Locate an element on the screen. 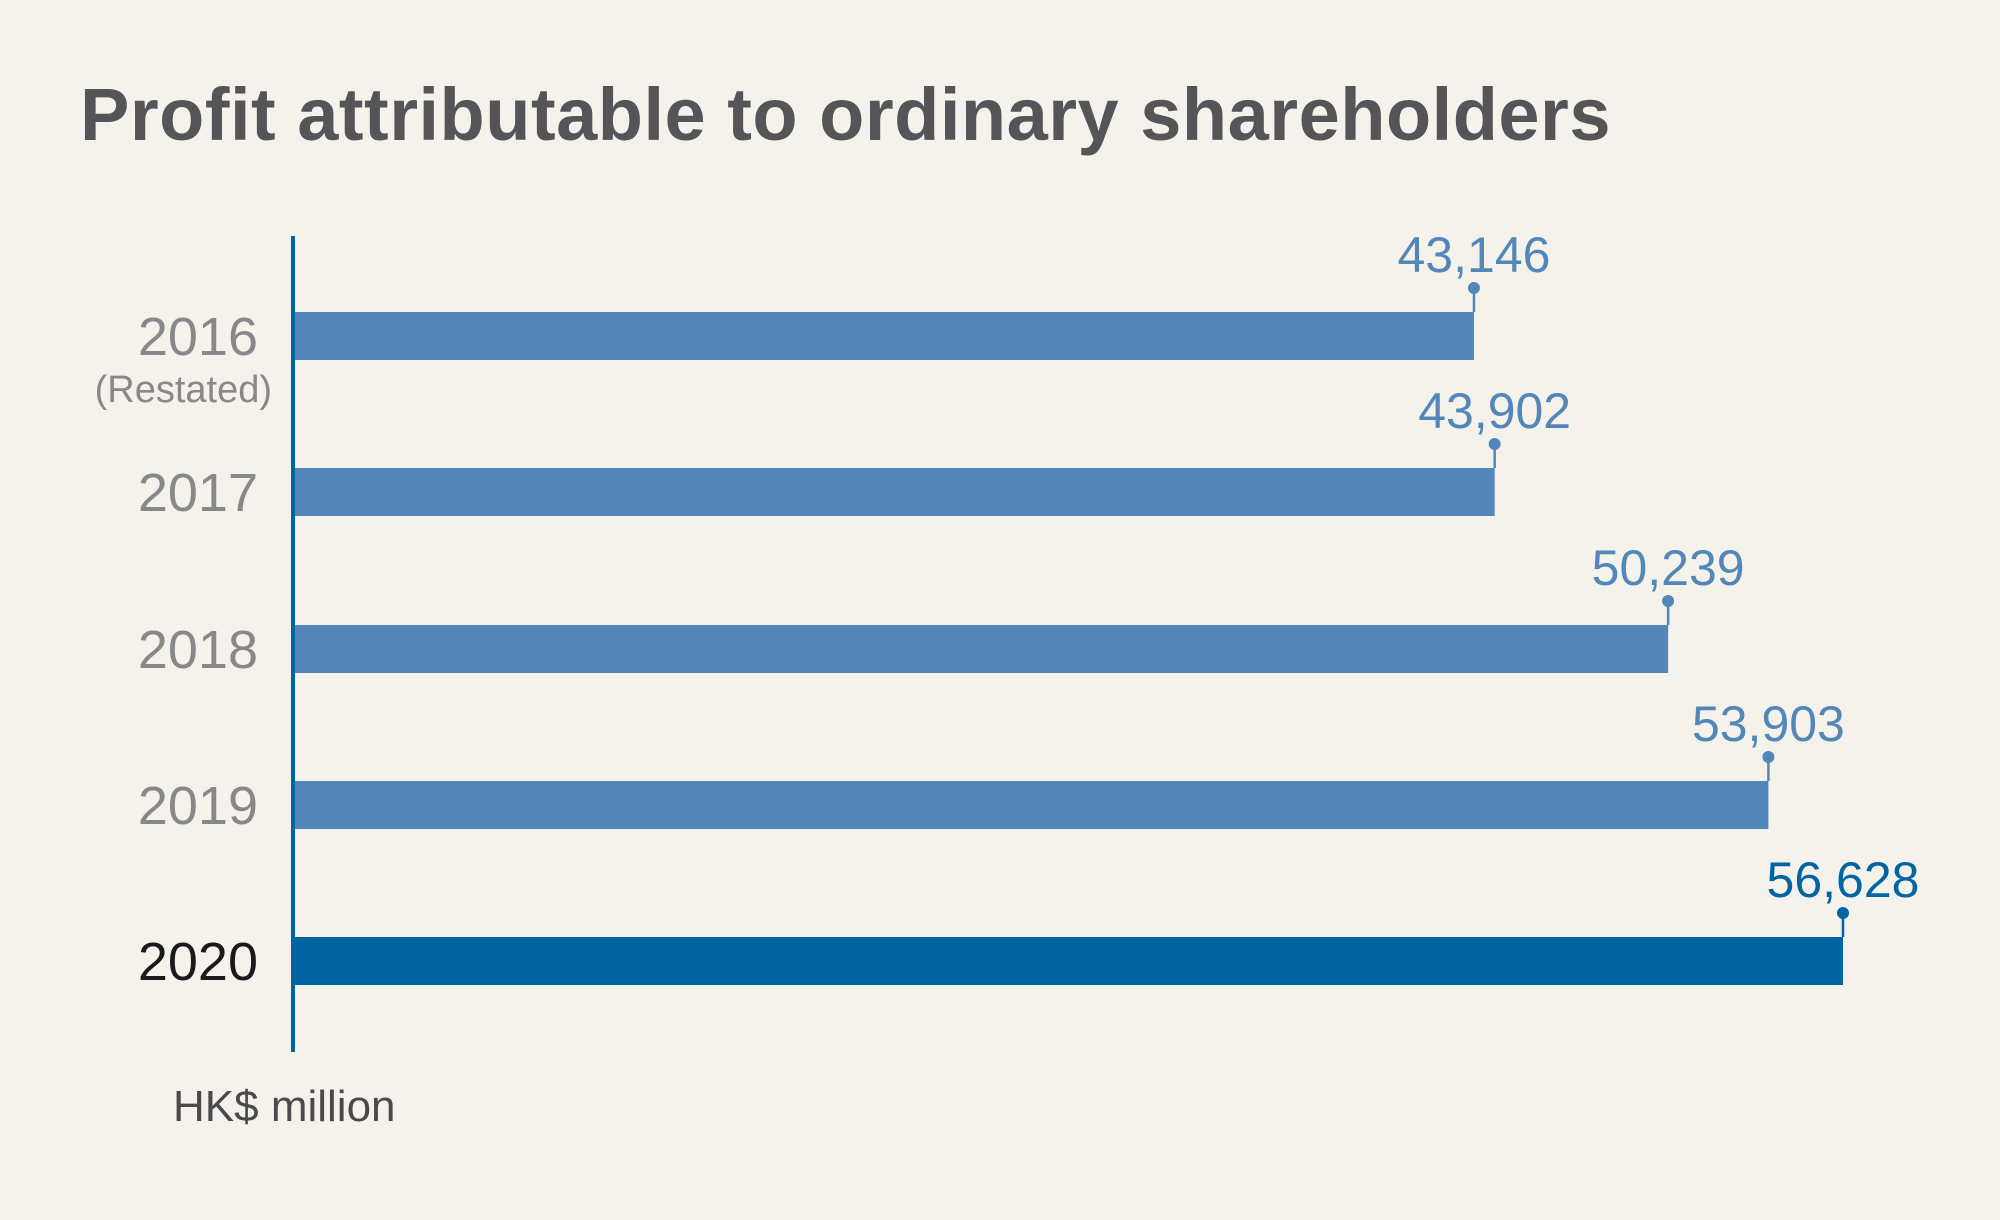 Image resolution: width=2000 pixels, height=1220 pixels. value-label: 43,902 is located at coordinates (1494, 411).